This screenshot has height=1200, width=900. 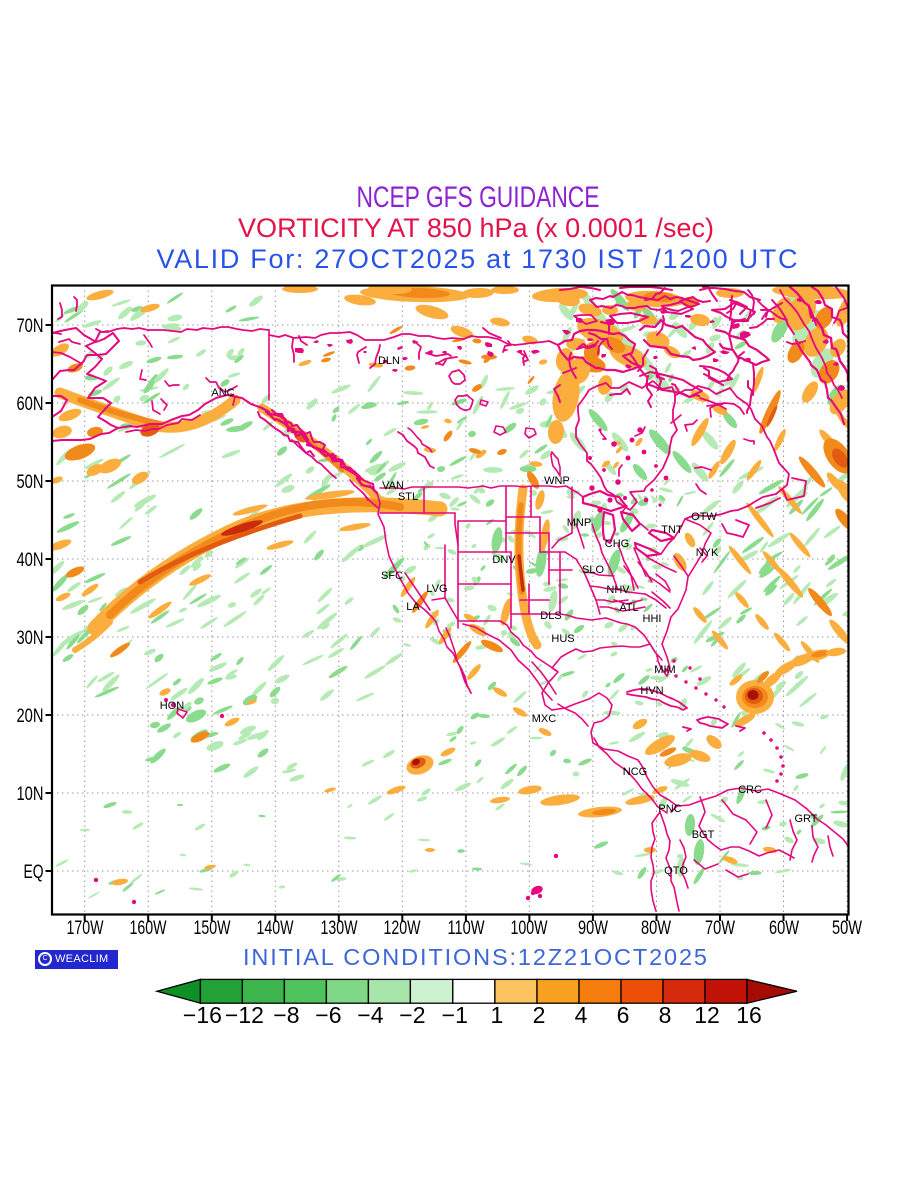 I want to click on svg-text: NCG, so click(x=635, y=772).